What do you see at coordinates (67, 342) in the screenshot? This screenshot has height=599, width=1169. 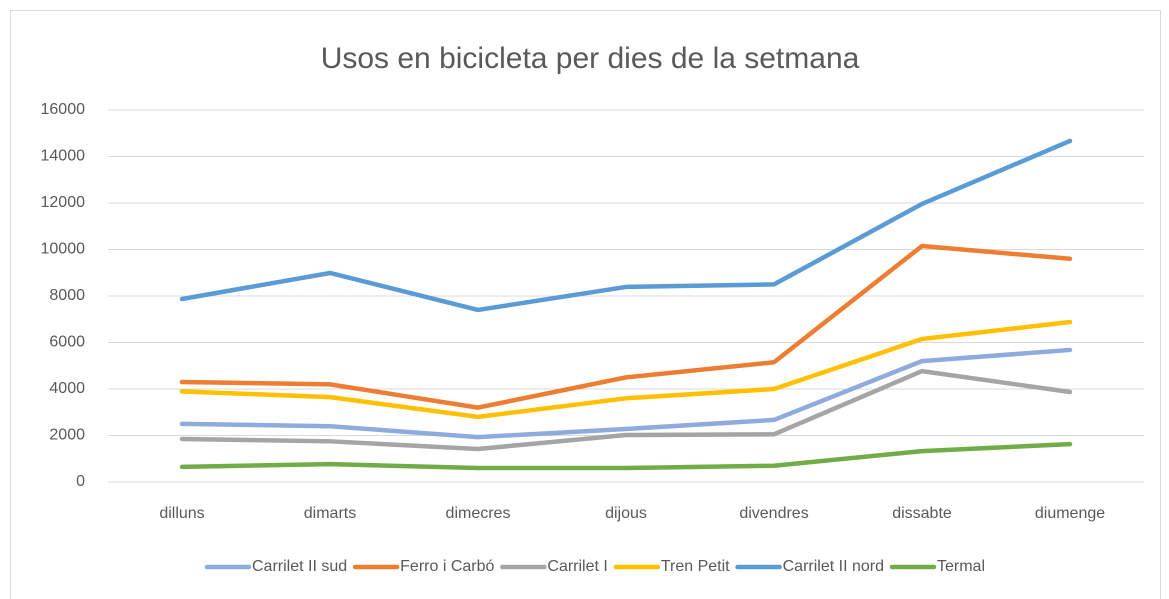 I see `y-tick-label: 6000` at bounding box center [67, 342].